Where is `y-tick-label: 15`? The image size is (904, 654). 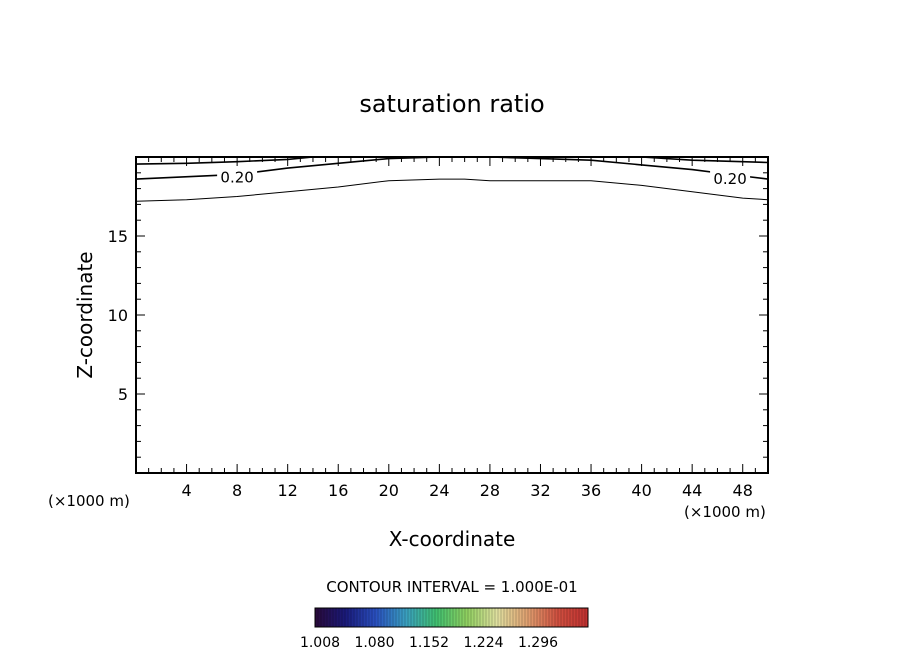 y-tick-label: 15 is located at coordinates (118, 236).